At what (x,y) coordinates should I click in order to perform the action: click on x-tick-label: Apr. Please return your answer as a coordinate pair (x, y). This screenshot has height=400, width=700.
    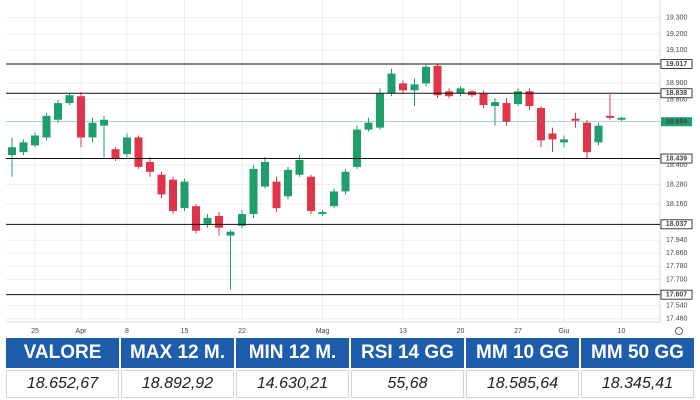
    Looking at the image, I should click on (82, 331).